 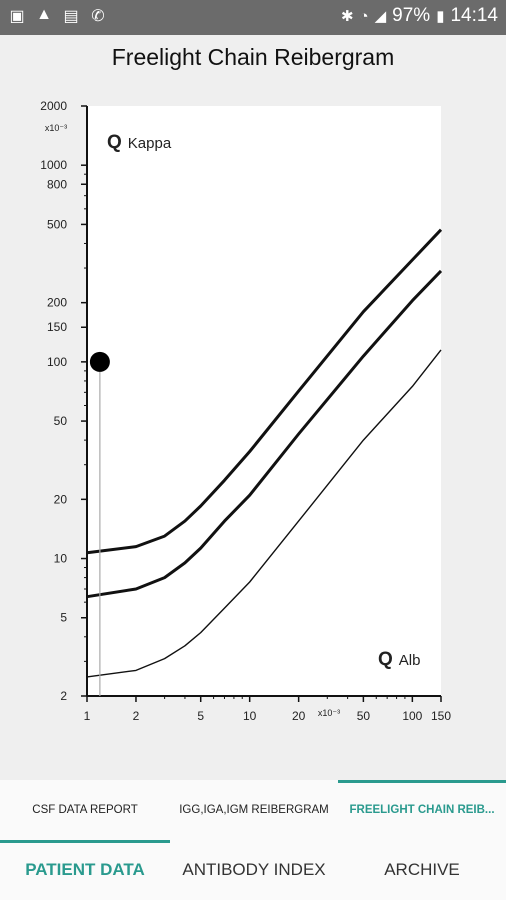 What do you see at coordinates (422, 869) in the screenshot?
I see `tab-archive: ARCHIVE` at bounding box center [422, 869].